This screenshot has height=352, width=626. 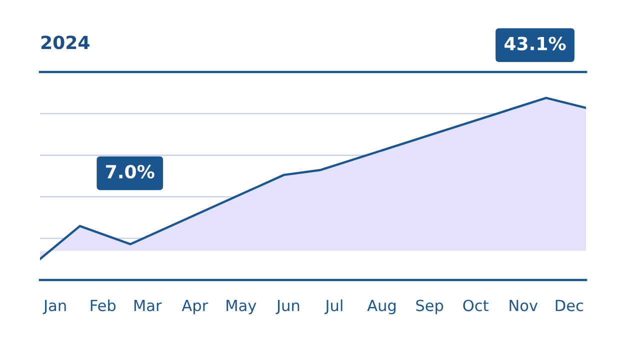 What do you see at coordinates (54, 307) in the screenshot?
I see `x-tick-label: Jan` at bounding box center [54, 307].